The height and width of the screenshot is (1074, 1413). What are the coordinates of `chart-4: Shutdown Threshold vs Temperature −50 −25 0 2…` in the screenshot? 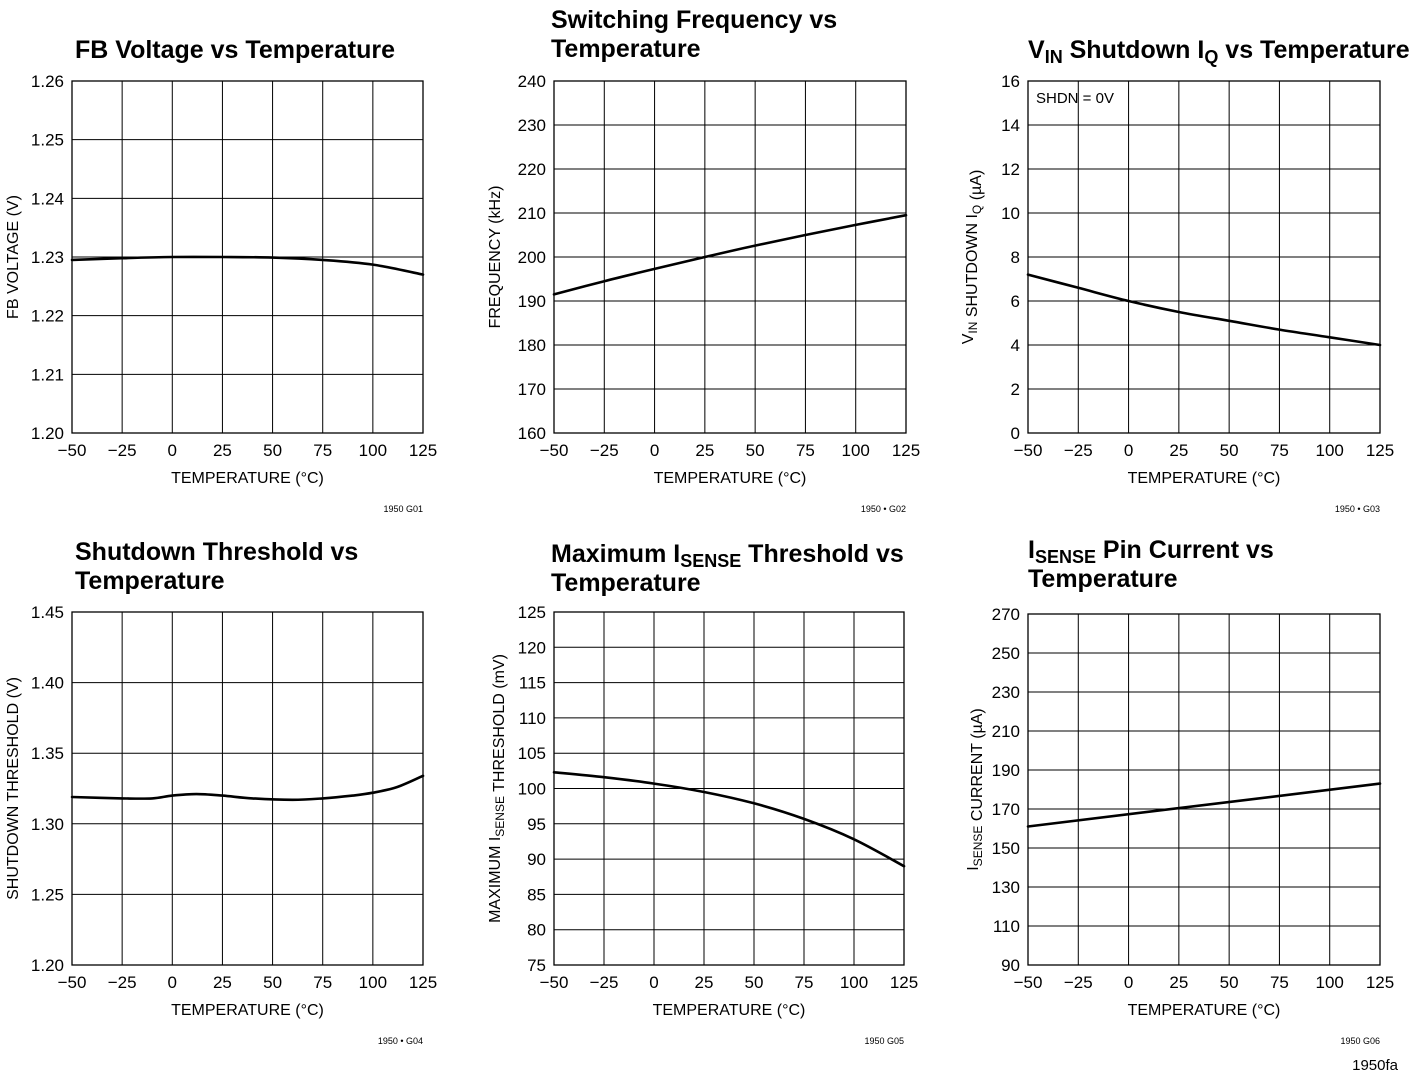 It's located at (221, 792).